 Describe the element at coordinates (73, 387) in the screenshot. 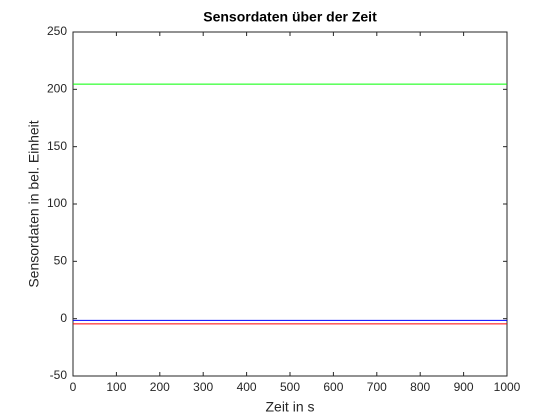

I see `x-tick-label: 0` at that location.